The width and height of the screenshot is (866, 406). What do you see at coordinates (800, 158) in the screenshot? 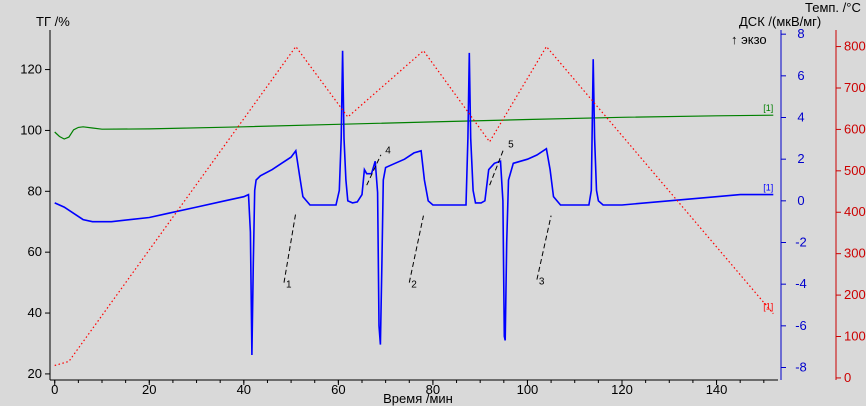
I see `dsc-tick-label: 2` at bounding box center [800, 158].